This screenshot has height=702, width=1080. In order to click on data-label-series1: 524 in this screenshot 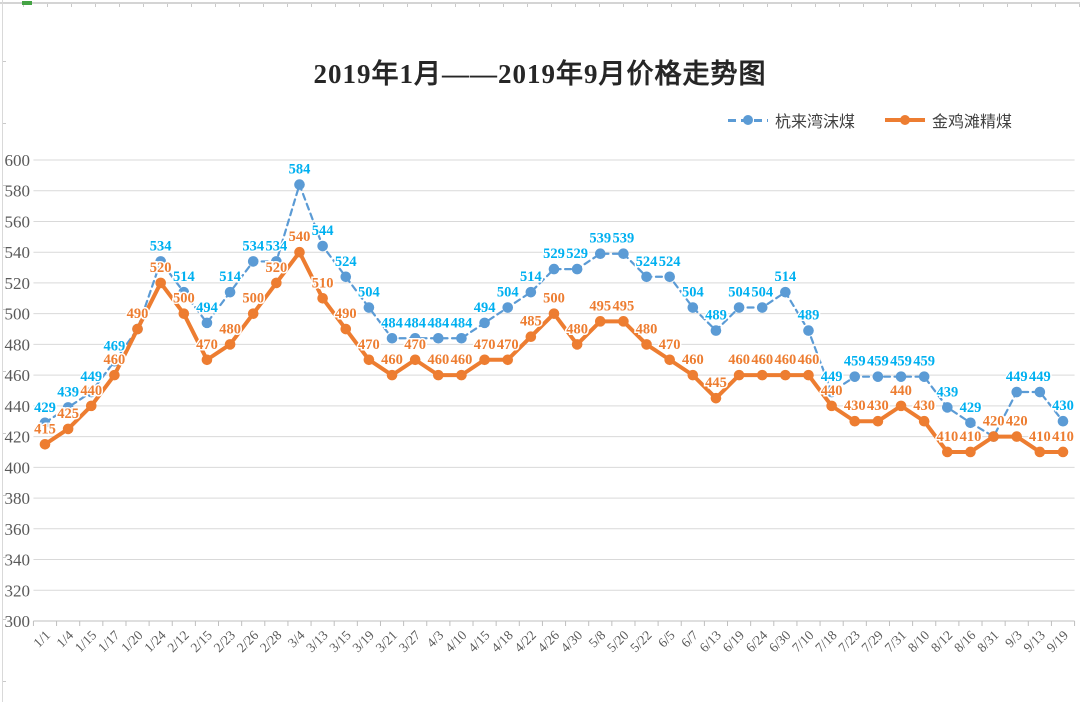, I will do `click(647, 262)`.